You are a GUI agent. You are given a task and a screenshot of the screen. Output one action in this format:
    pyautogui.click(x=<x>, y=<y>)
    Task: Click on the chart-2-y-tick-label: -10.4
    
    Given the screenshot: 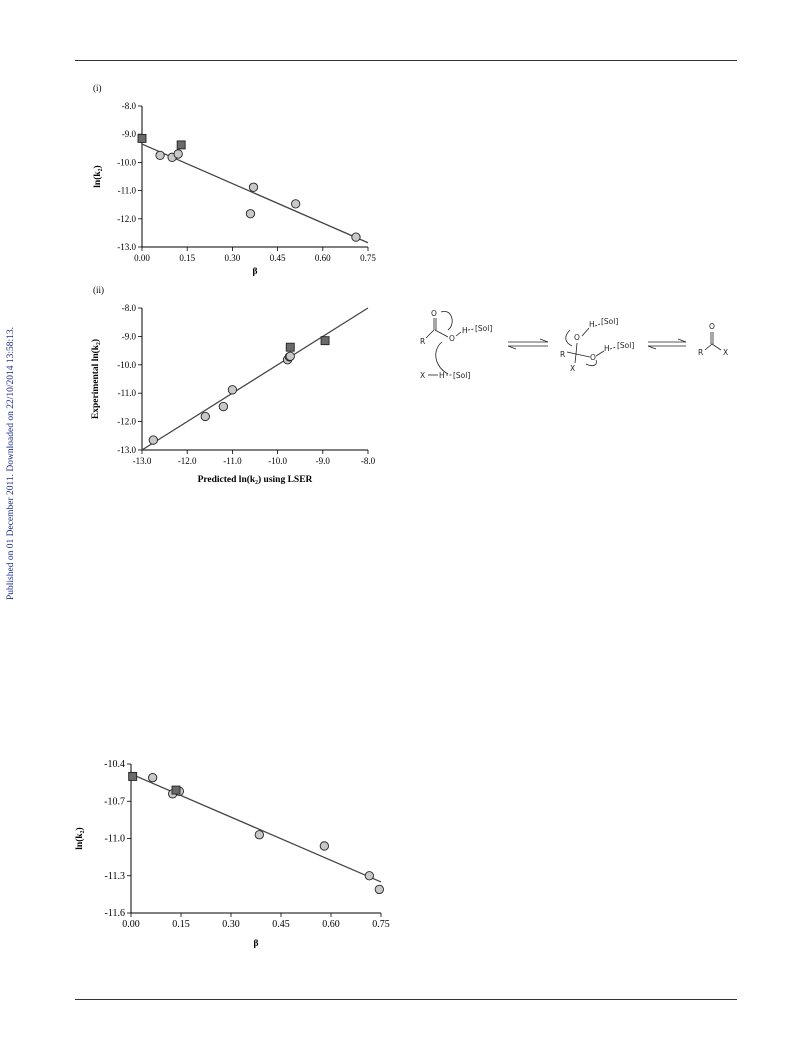 What is the action you would take?
    pyautogui.click(x=114, y=764)
    